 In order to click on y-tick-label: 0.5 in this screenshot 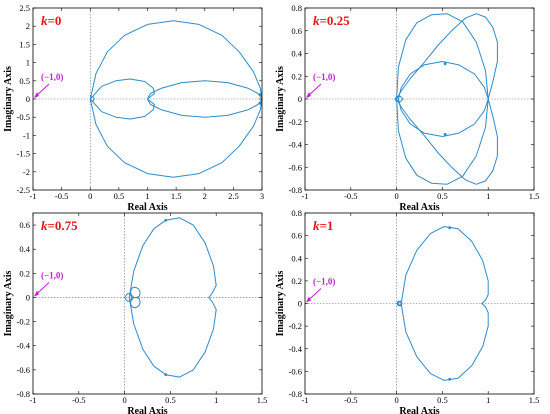, I will do `click(24, 81)`.